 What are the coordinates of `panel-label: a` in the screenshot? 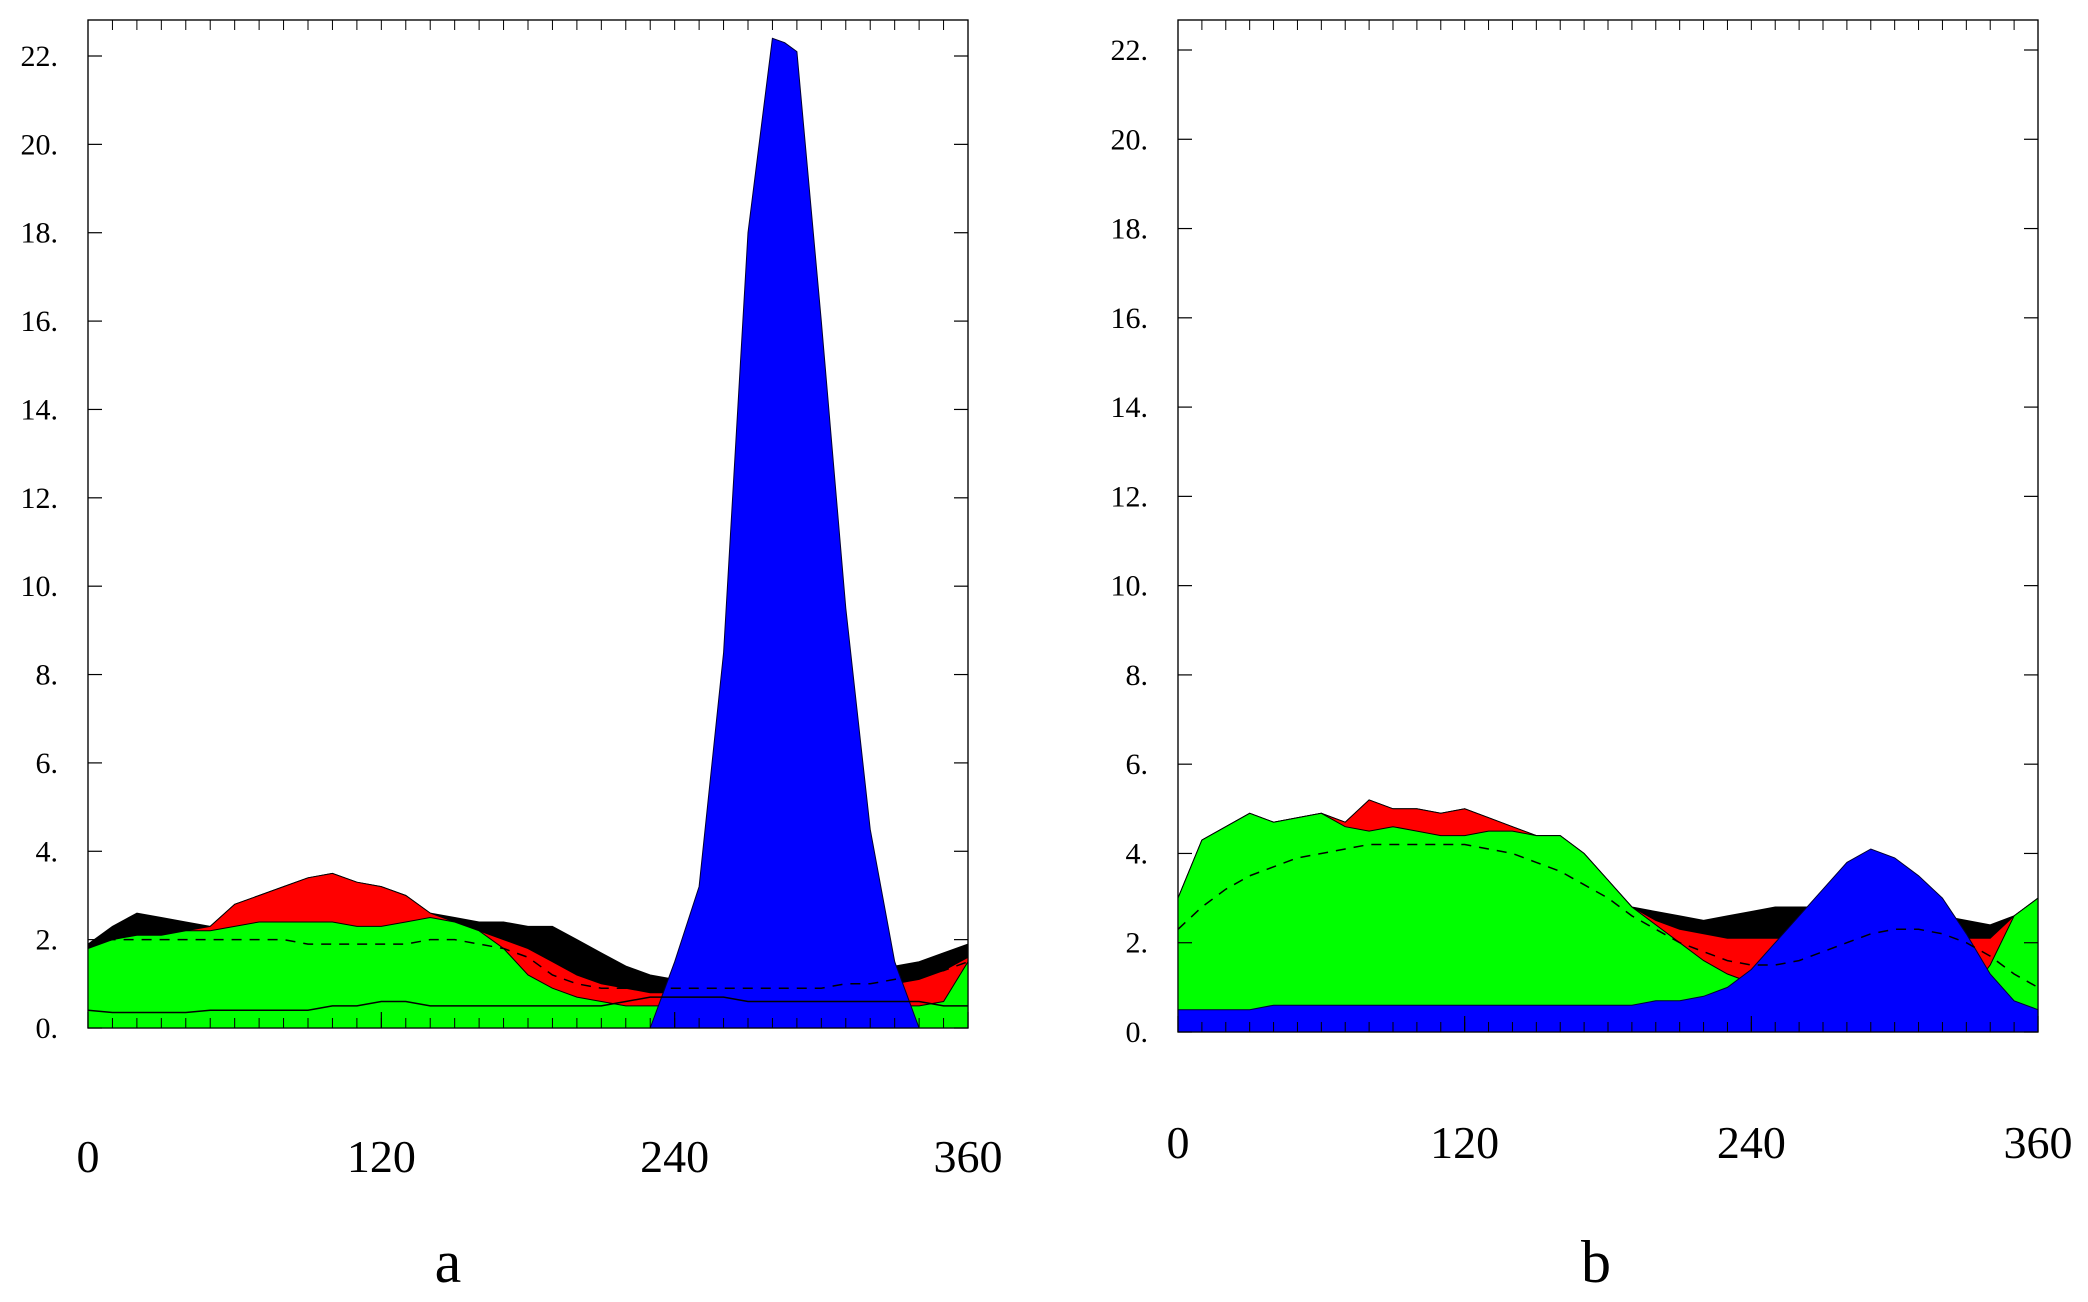 It's located at (448, 1262).